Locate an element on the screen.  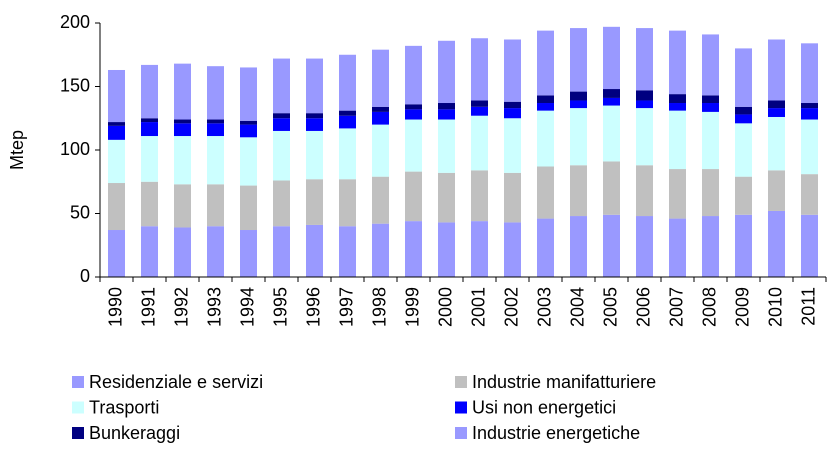
x-tick-label: 1991 is located at coordinates (148, 307).